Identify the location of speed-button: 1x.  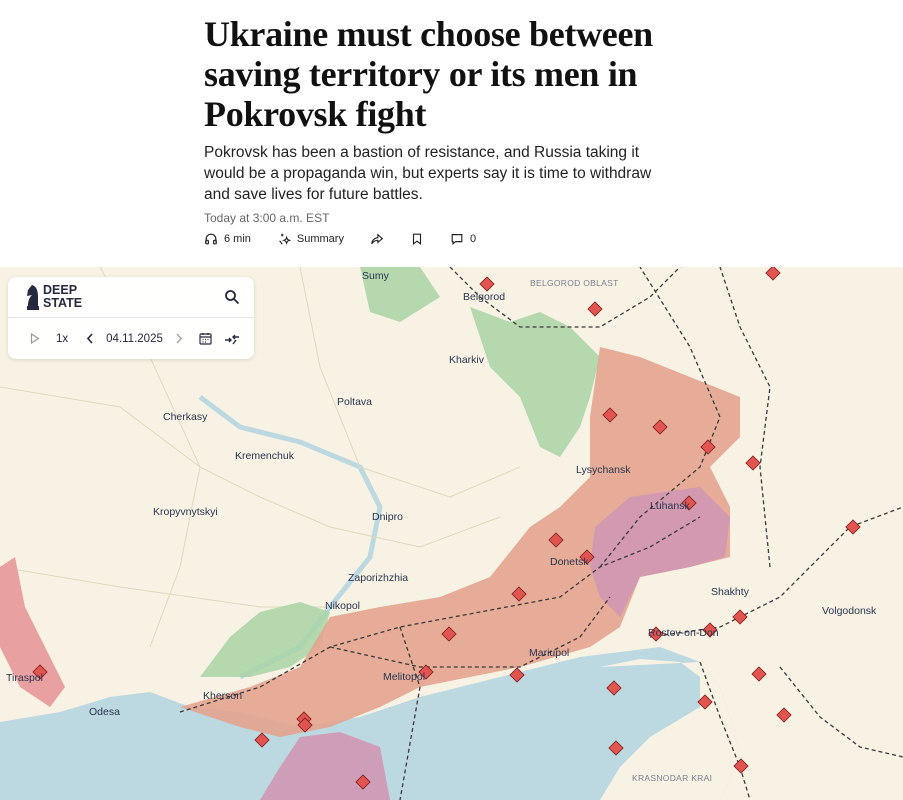
(62, 338).